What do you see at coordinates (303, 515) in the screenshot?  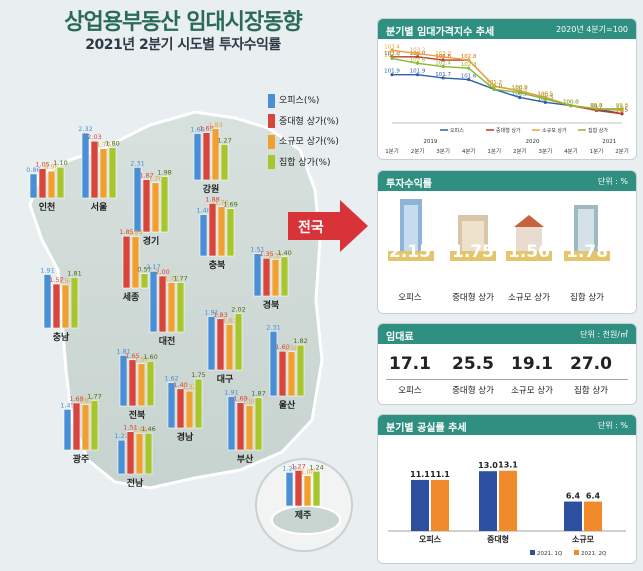 I see `region-name-label: 제주` at bounding box center [303, 515].